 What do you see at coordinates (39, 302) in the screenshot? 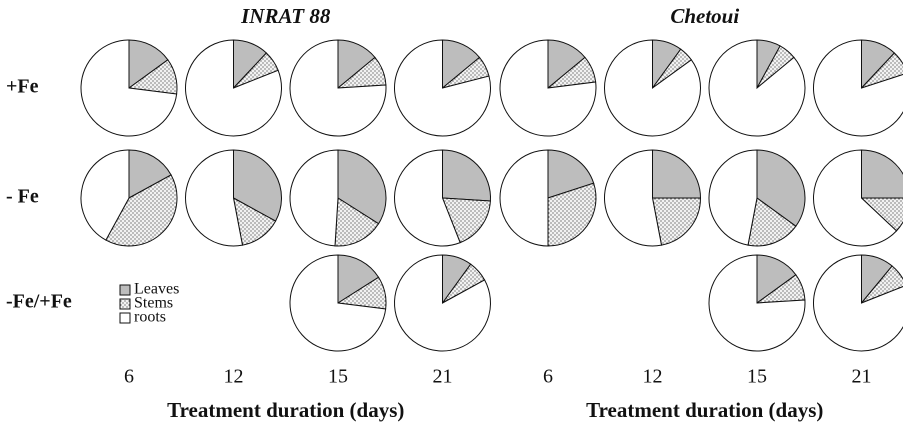
I see `row-label: -Fe/+Fe` at bounding box center [39, 302].